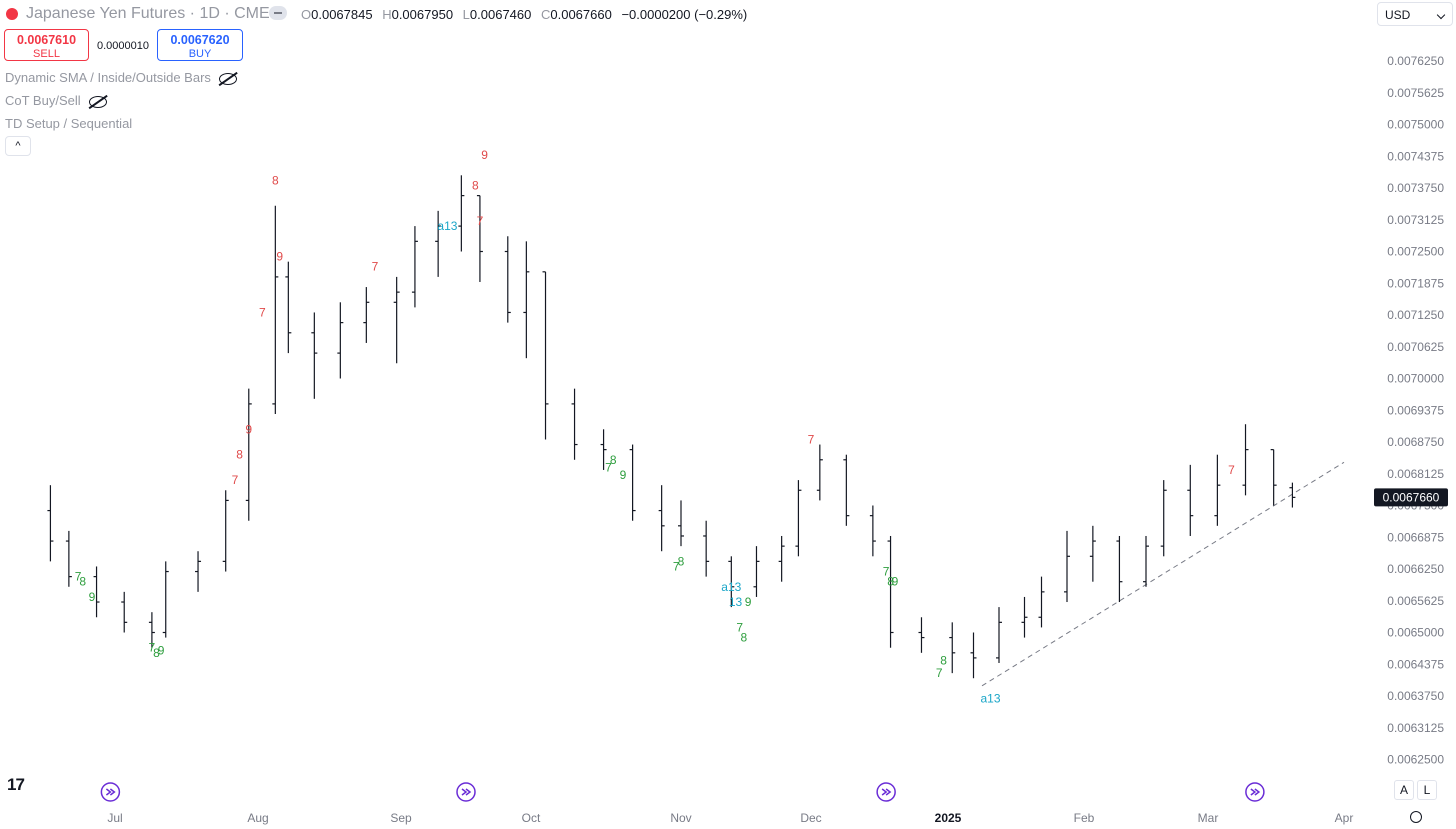  I want to click on open-key: O, so click(306, 14).